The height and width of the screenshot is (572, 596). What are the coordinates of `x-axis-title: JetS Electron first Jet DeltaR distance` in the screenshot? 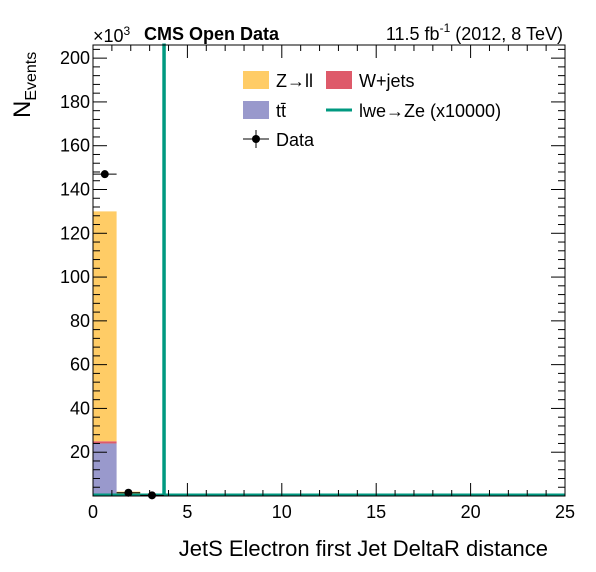 It's located at (363, 548).